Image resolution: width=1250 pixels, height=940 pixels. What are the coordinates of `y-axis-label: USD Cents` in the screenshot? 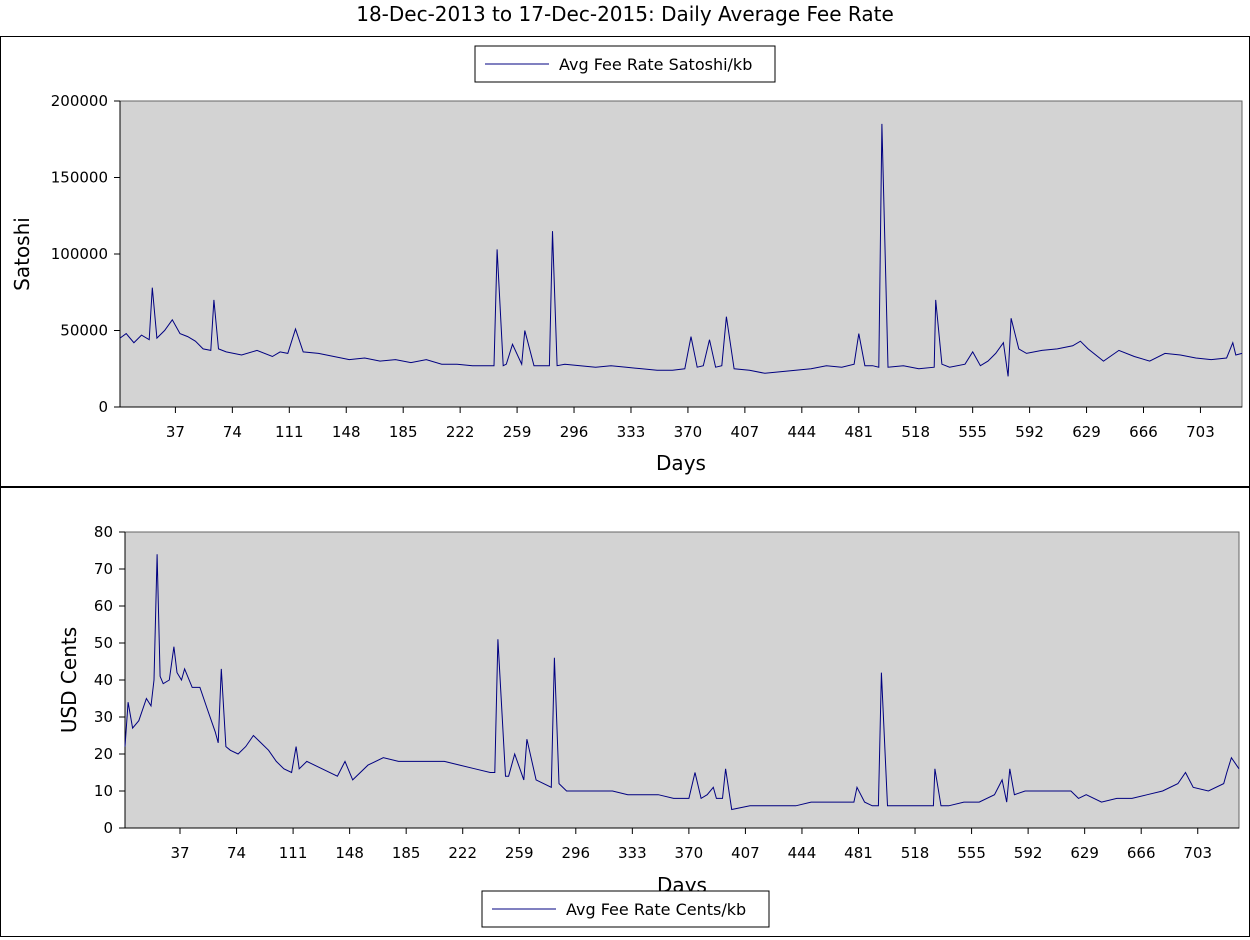 It's located at (69, 680).